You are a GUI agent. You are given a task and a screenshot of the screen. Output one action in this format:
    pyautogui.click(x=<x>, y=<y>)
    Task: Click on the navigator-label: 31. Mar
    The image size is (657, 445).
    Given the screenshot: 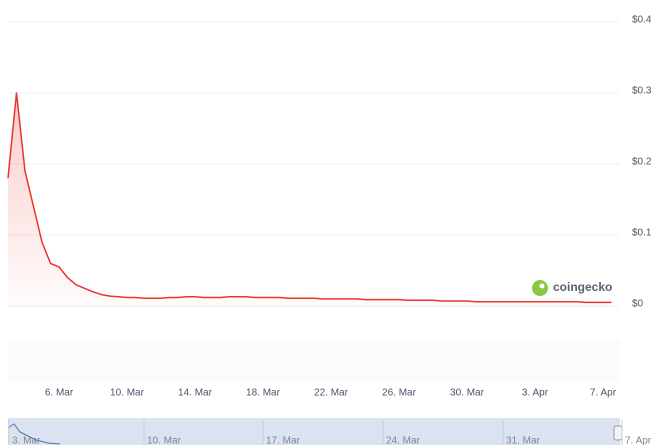 What is the action you would take?
    pyautogui.click(x=523, y=440)
    